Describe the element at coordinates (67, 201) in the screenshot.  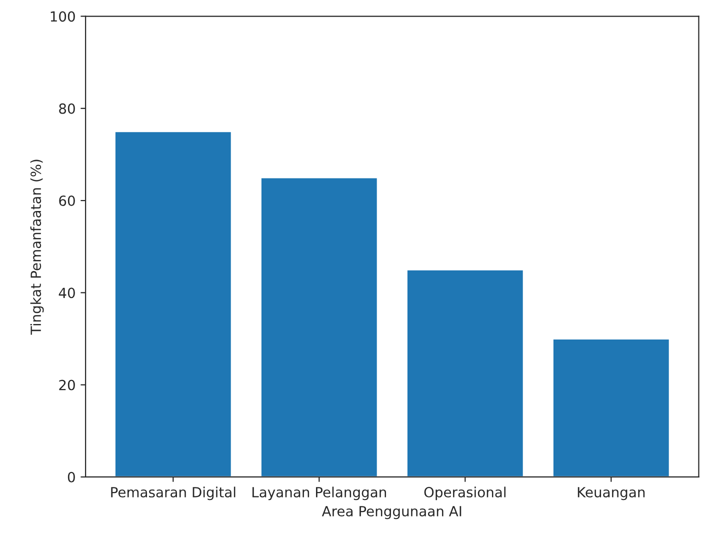
I see `y-tick-label: 60` at that location.